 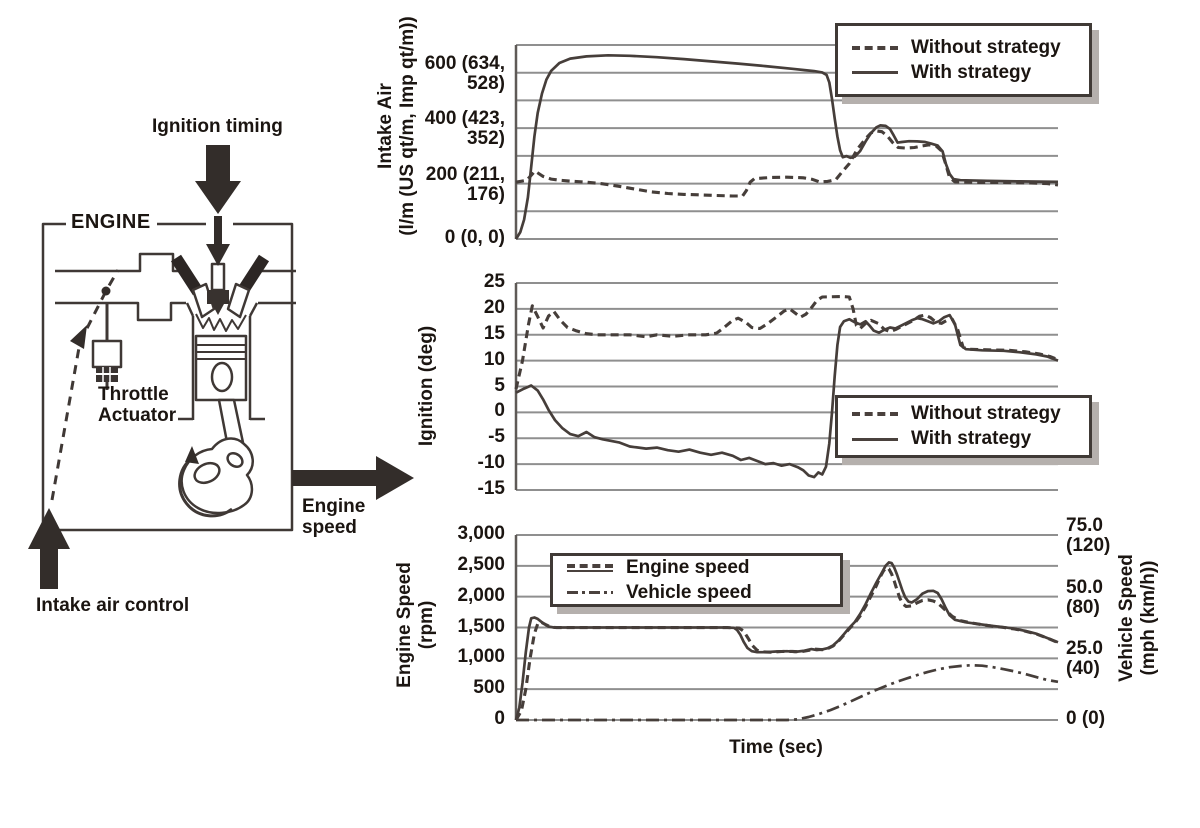 What do you see at coordinates (963, 426) in the screenshot?
I see `legend-ignition: Without strategy With strategy` at bounding box center [963, 426].